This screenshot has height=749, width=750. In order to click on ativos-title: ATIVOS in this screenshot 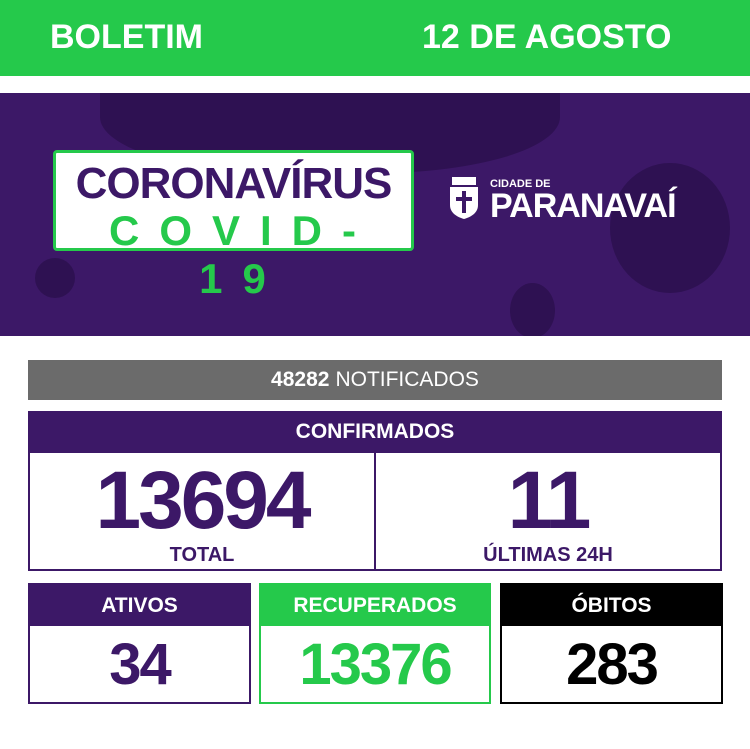, I will do `click(139, 605)`.